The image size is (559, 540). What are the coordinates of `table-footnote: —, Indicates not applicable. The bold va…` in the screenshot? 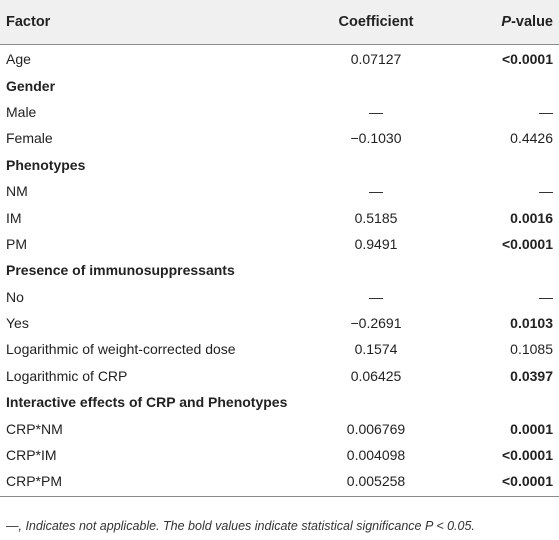 It's located at (240, 526).